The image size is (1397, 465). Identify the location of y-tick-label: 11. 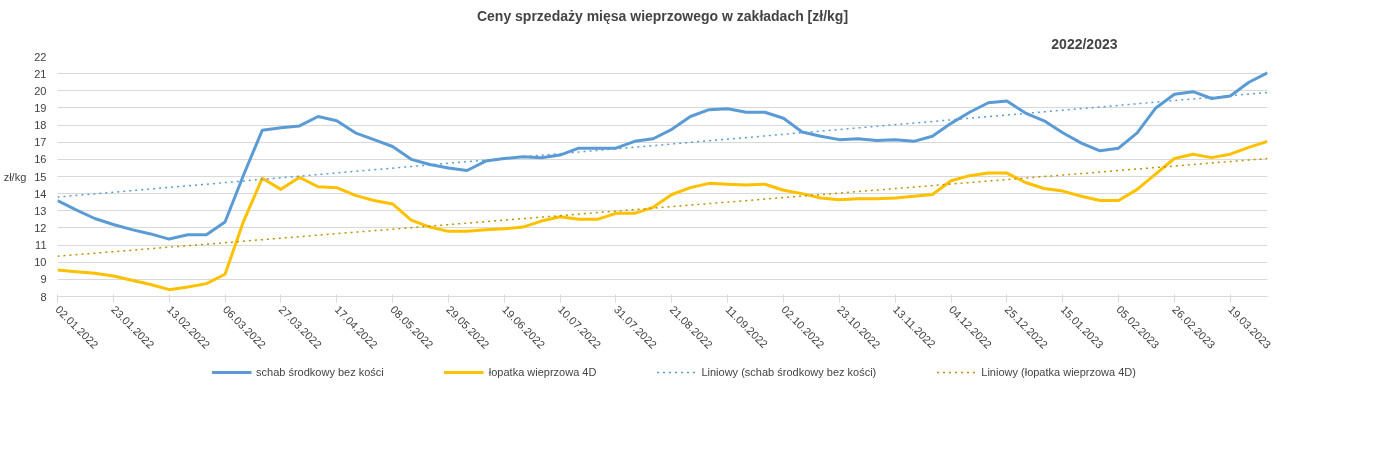
(41, 245).